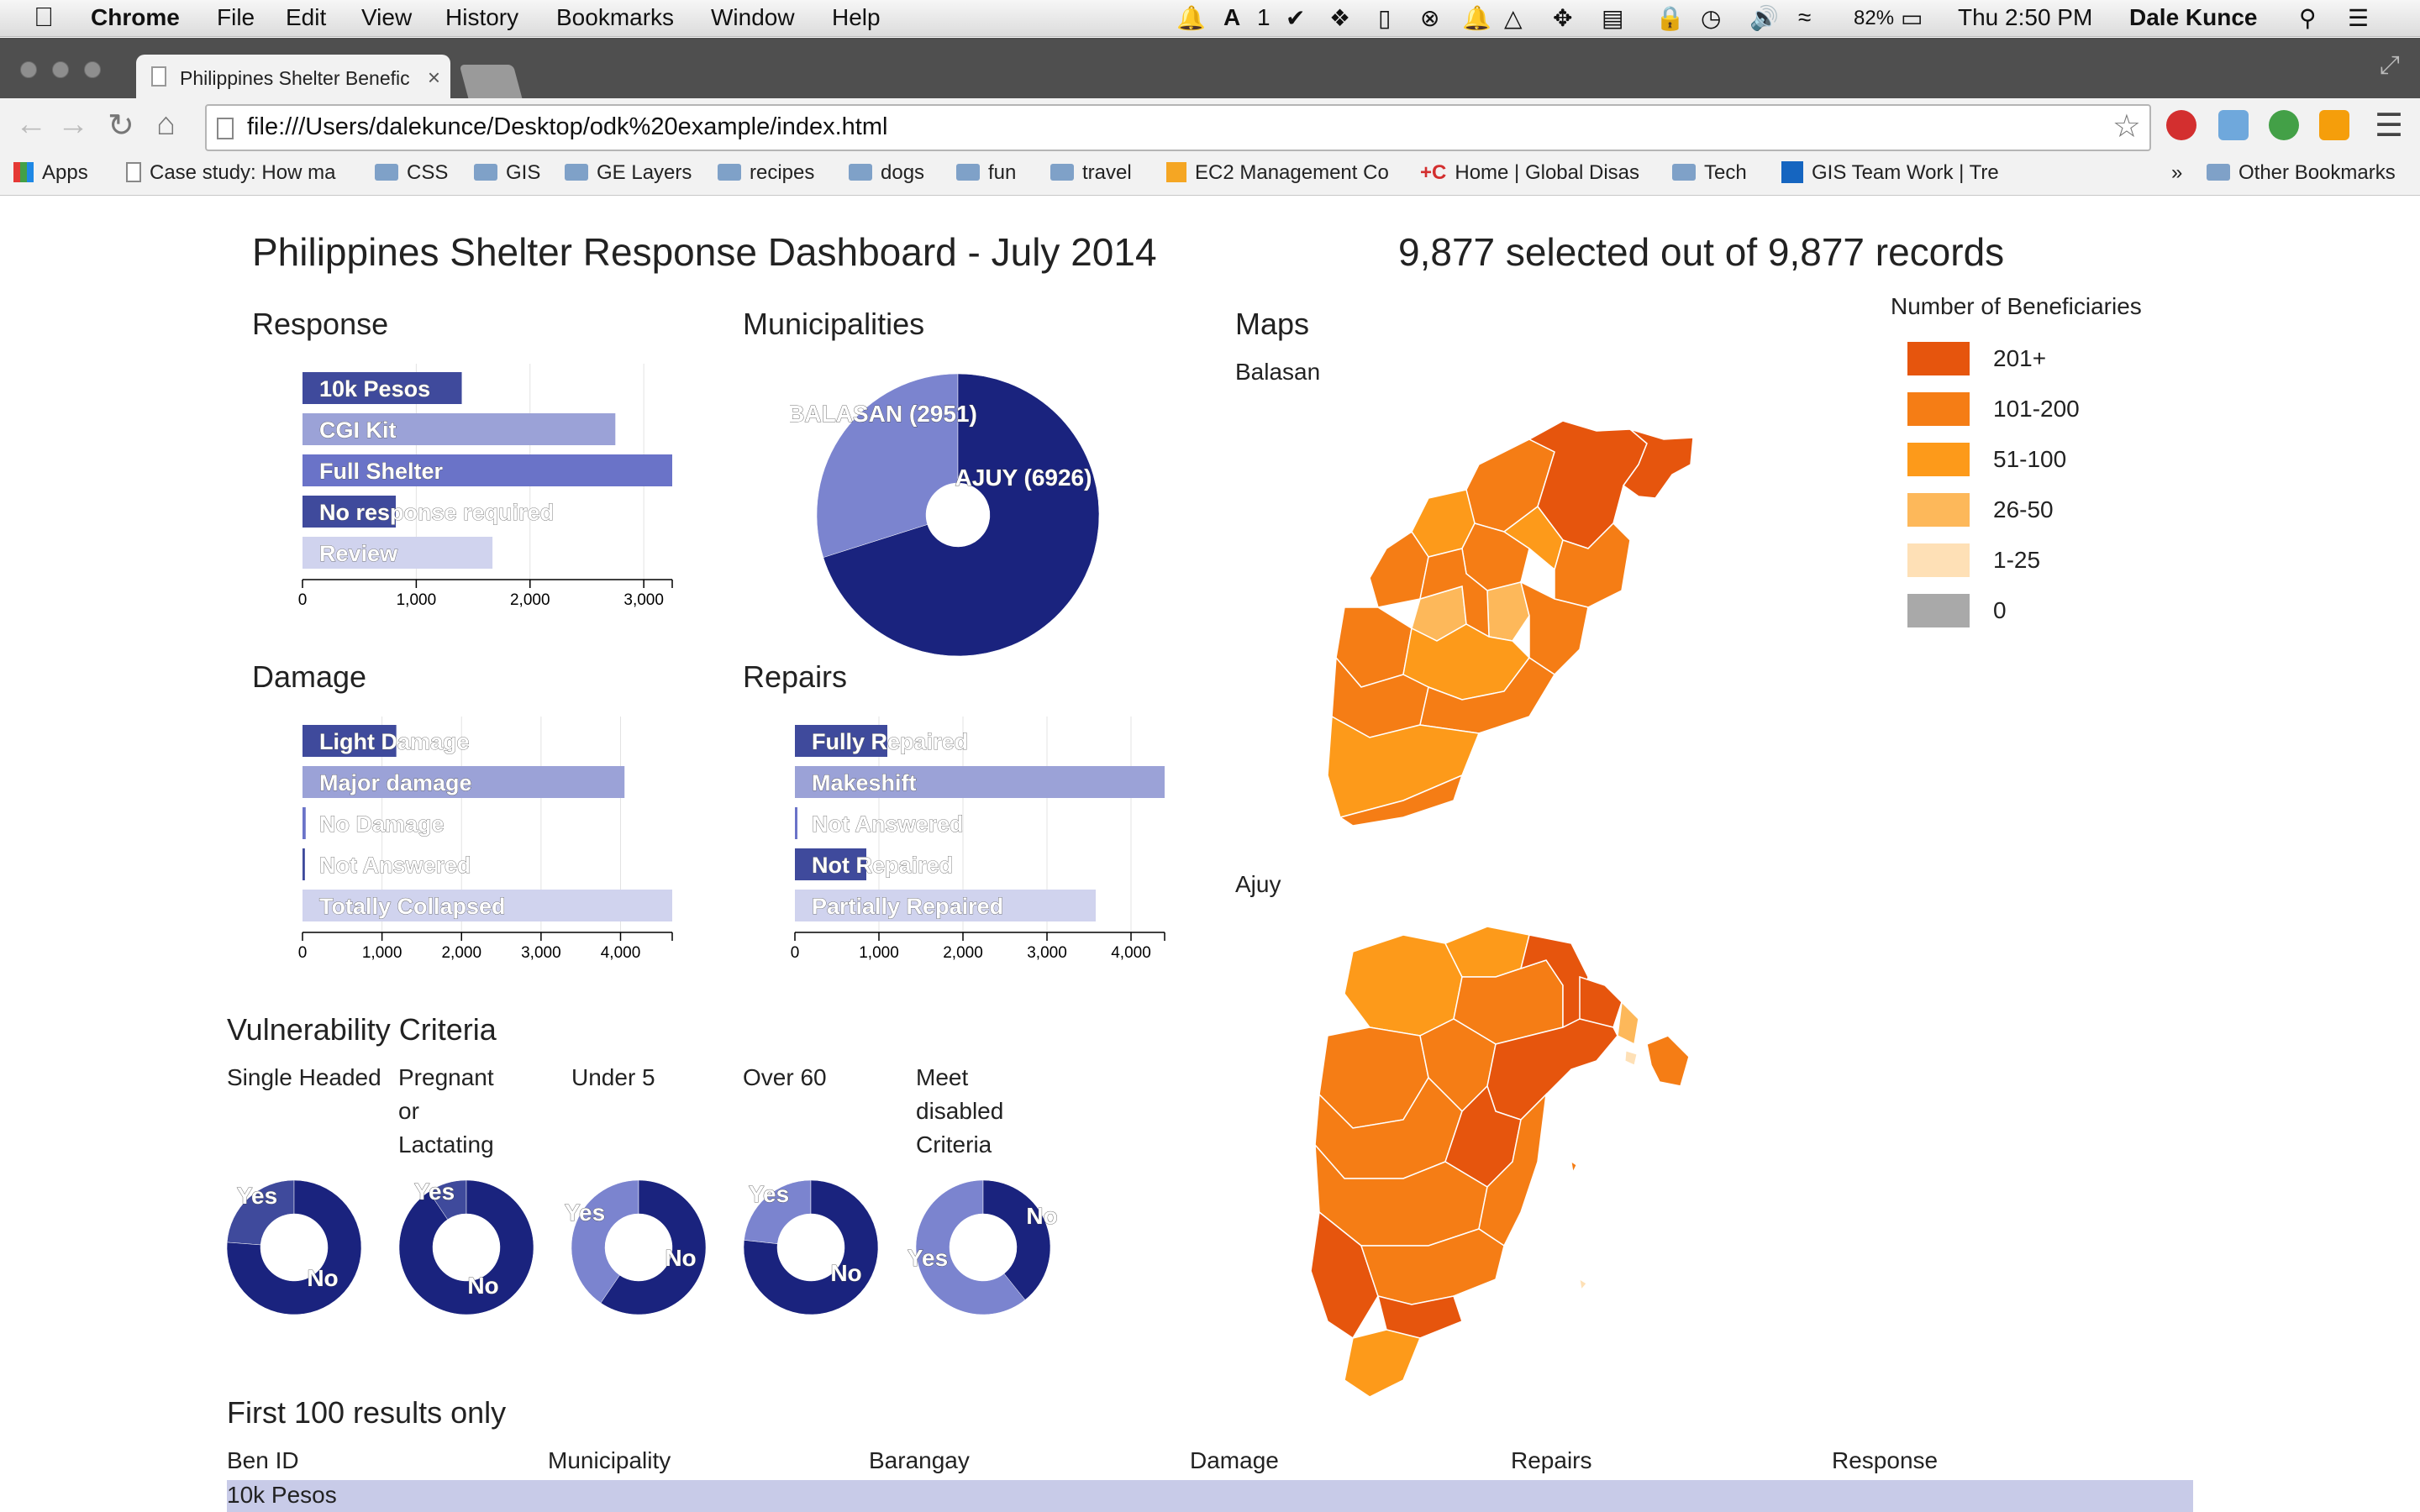 Image resolution: width=2420 pixels, height=1512 pixels. What do you see at coordinates (1613, 18) in the screenshot?
I see `memory-icon: ▤` at bounding box center [1613, 18].